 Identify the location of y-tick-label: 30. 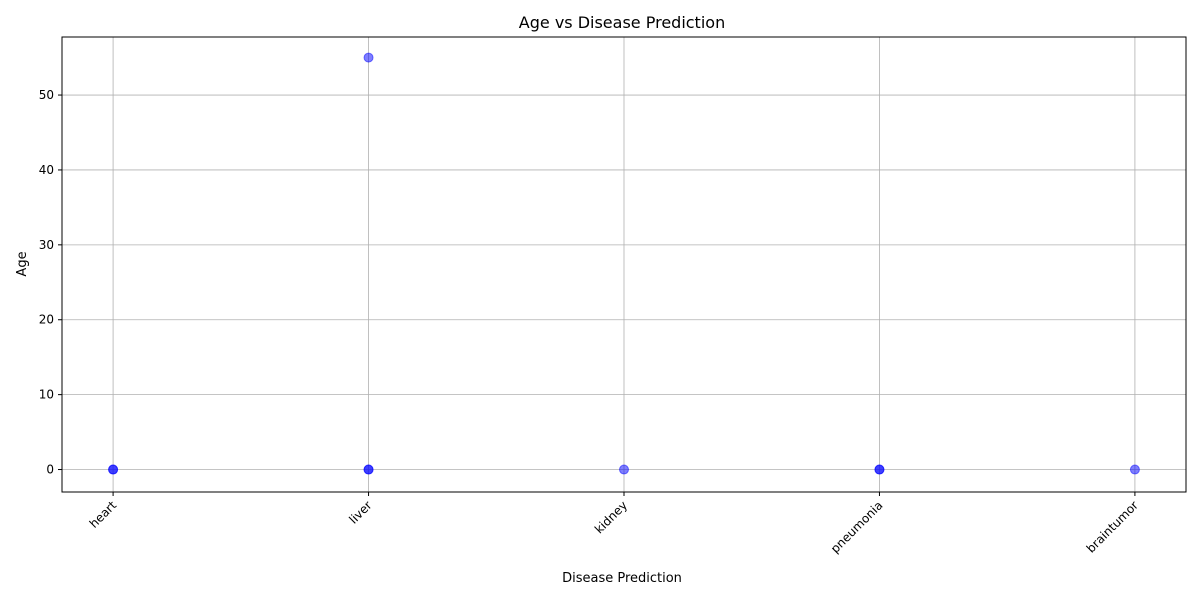
(46, 245).